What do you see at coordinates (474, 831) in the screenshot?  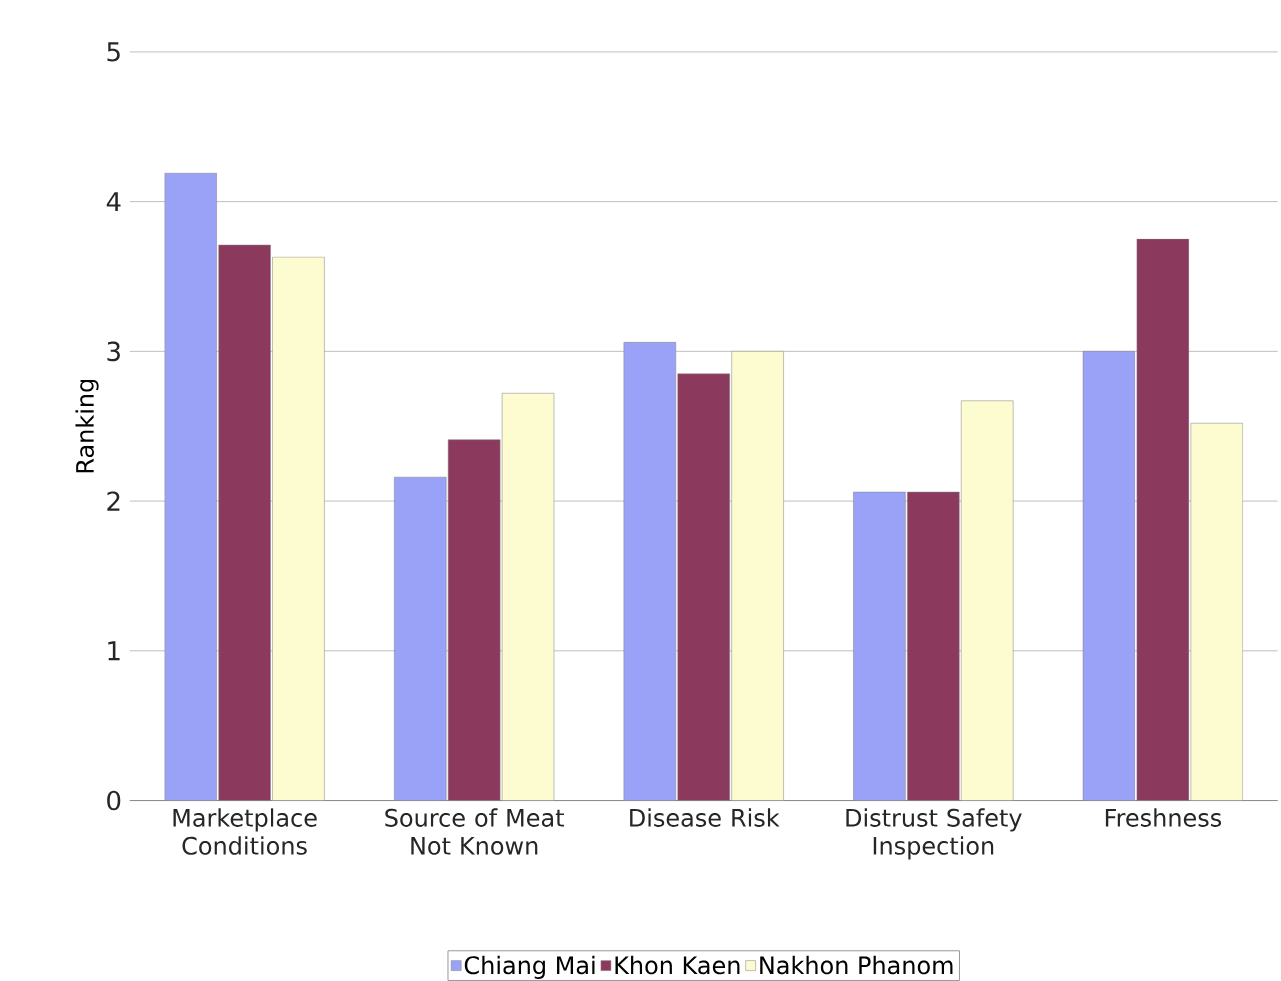 I see `x-tick-label: Source of Meat Not Known` at bounding box center [474, 831].